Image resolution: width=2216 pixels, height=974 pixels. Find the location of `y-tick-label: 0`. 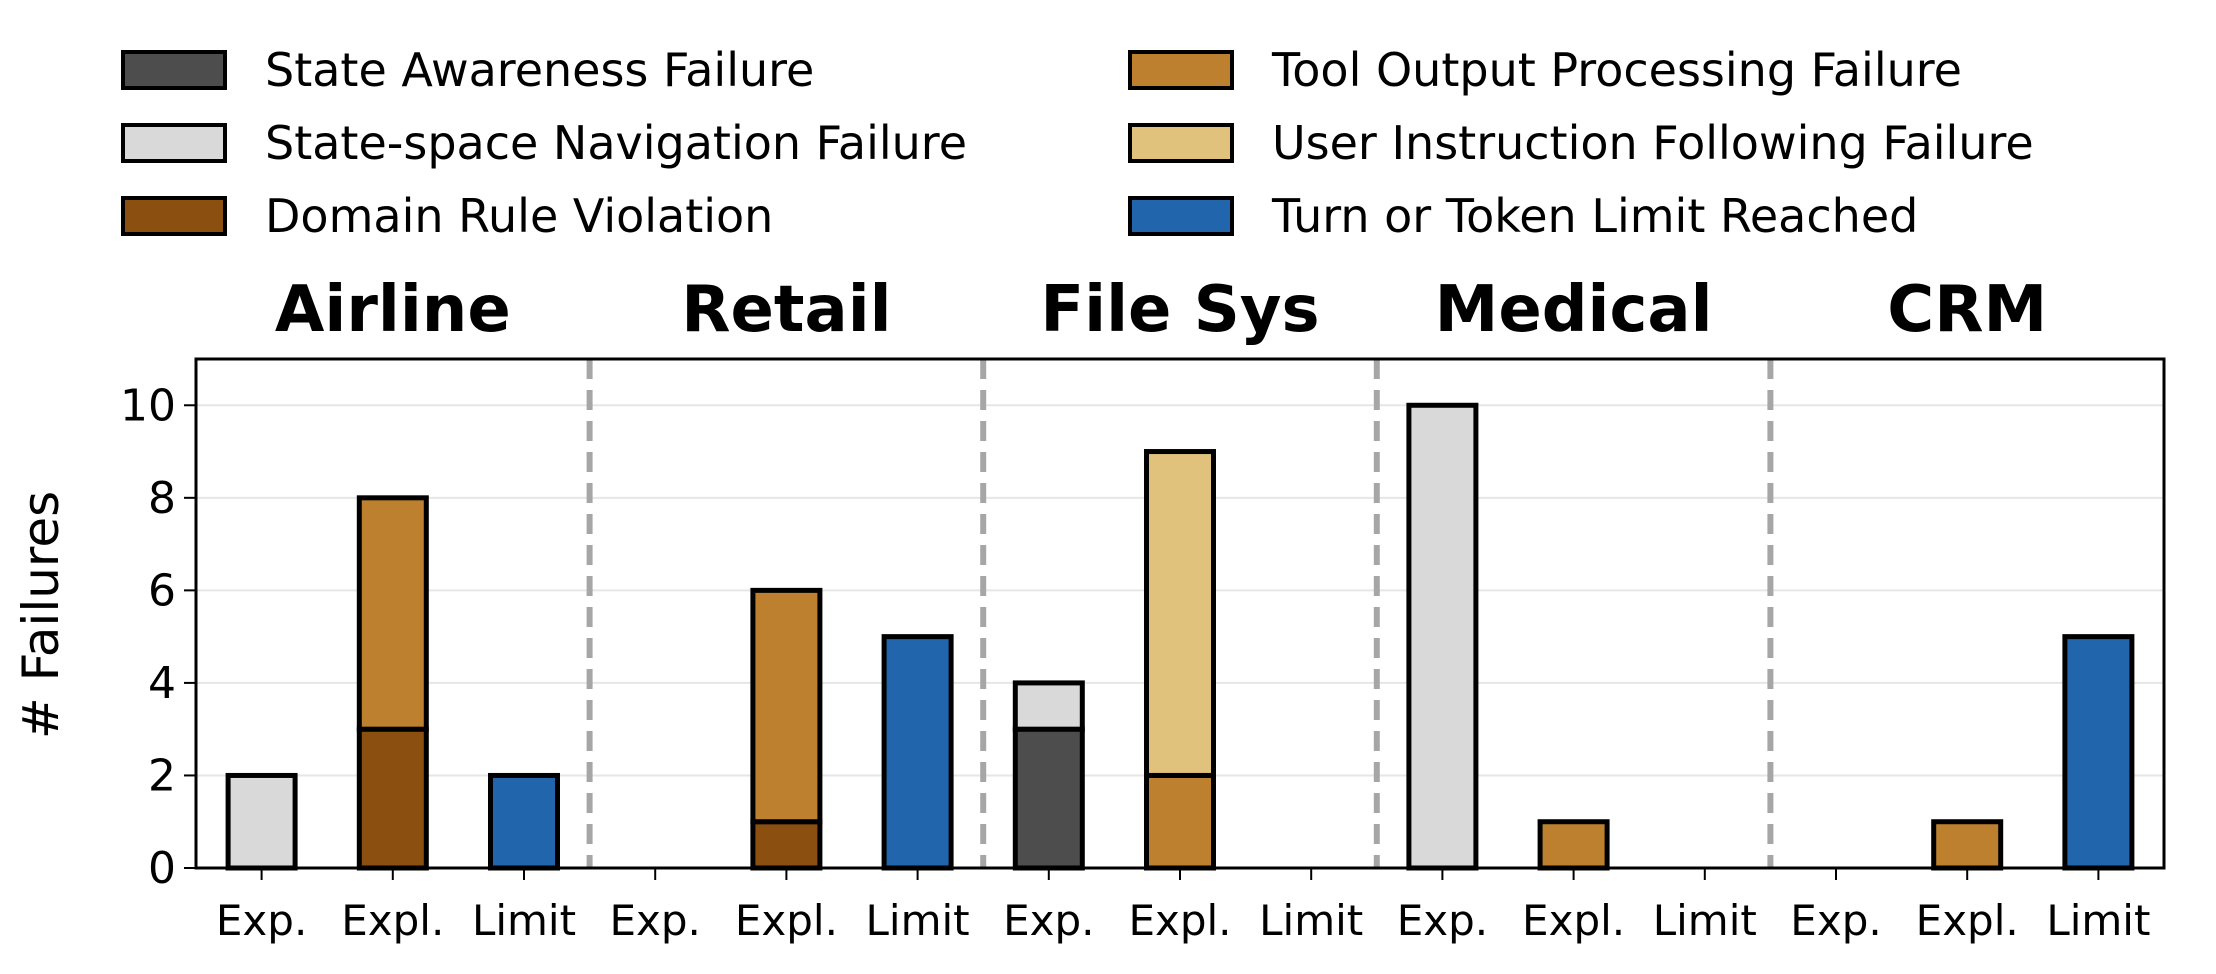

y-tick-label: 0 is located at coordinates (162, 868).